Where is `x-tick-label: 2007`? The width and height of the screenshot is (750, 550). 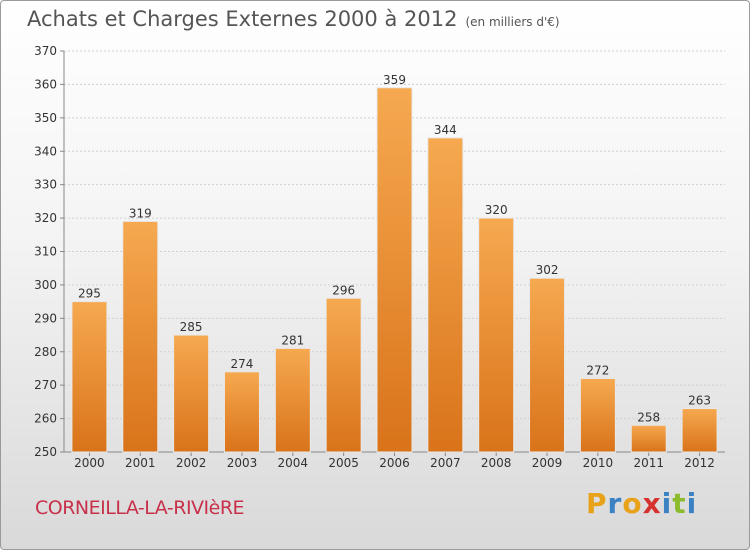
x-tick-label: 2007 is located at coordinates (445, 463).